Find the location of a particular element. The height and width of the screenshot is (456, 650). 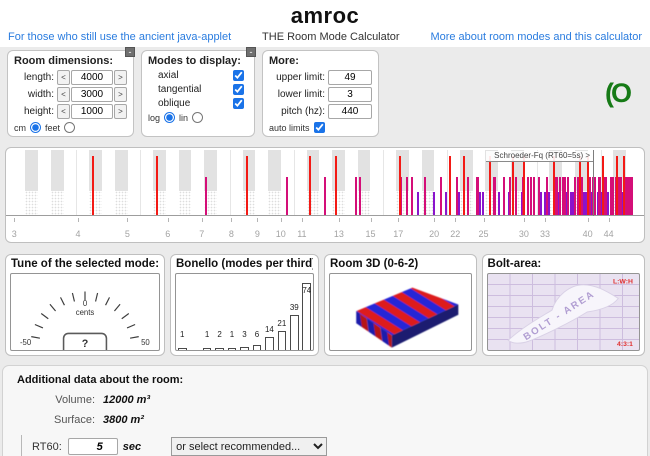

auto-limits-checkbox is located at coordinates (319, 127).